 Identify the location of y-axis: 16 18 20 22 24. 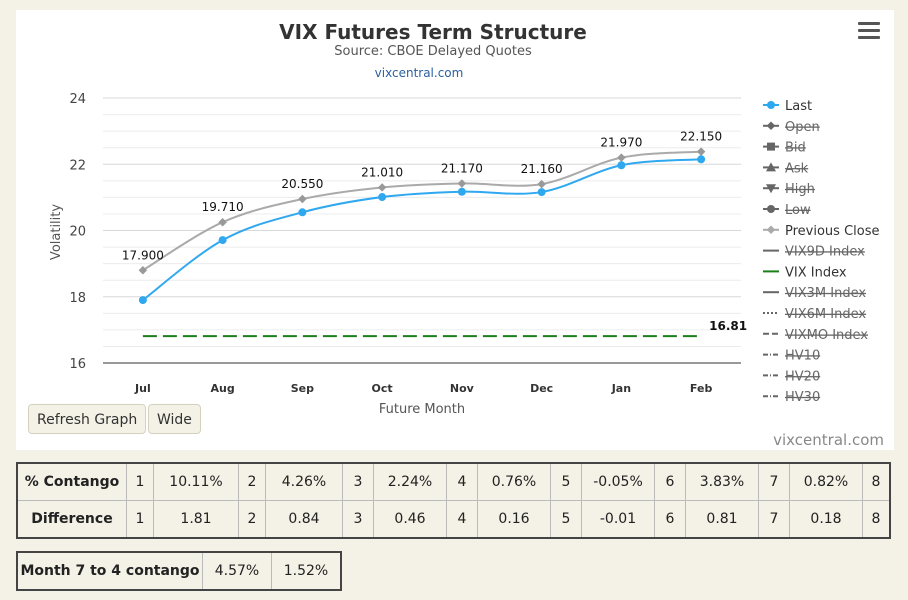
(77, 232).